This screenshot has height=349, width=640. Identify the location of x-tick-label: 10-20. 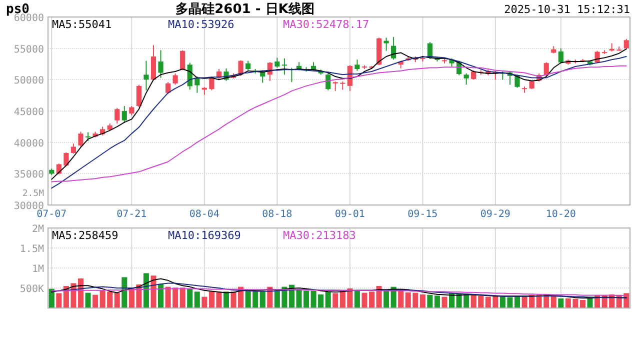
(561, 214).